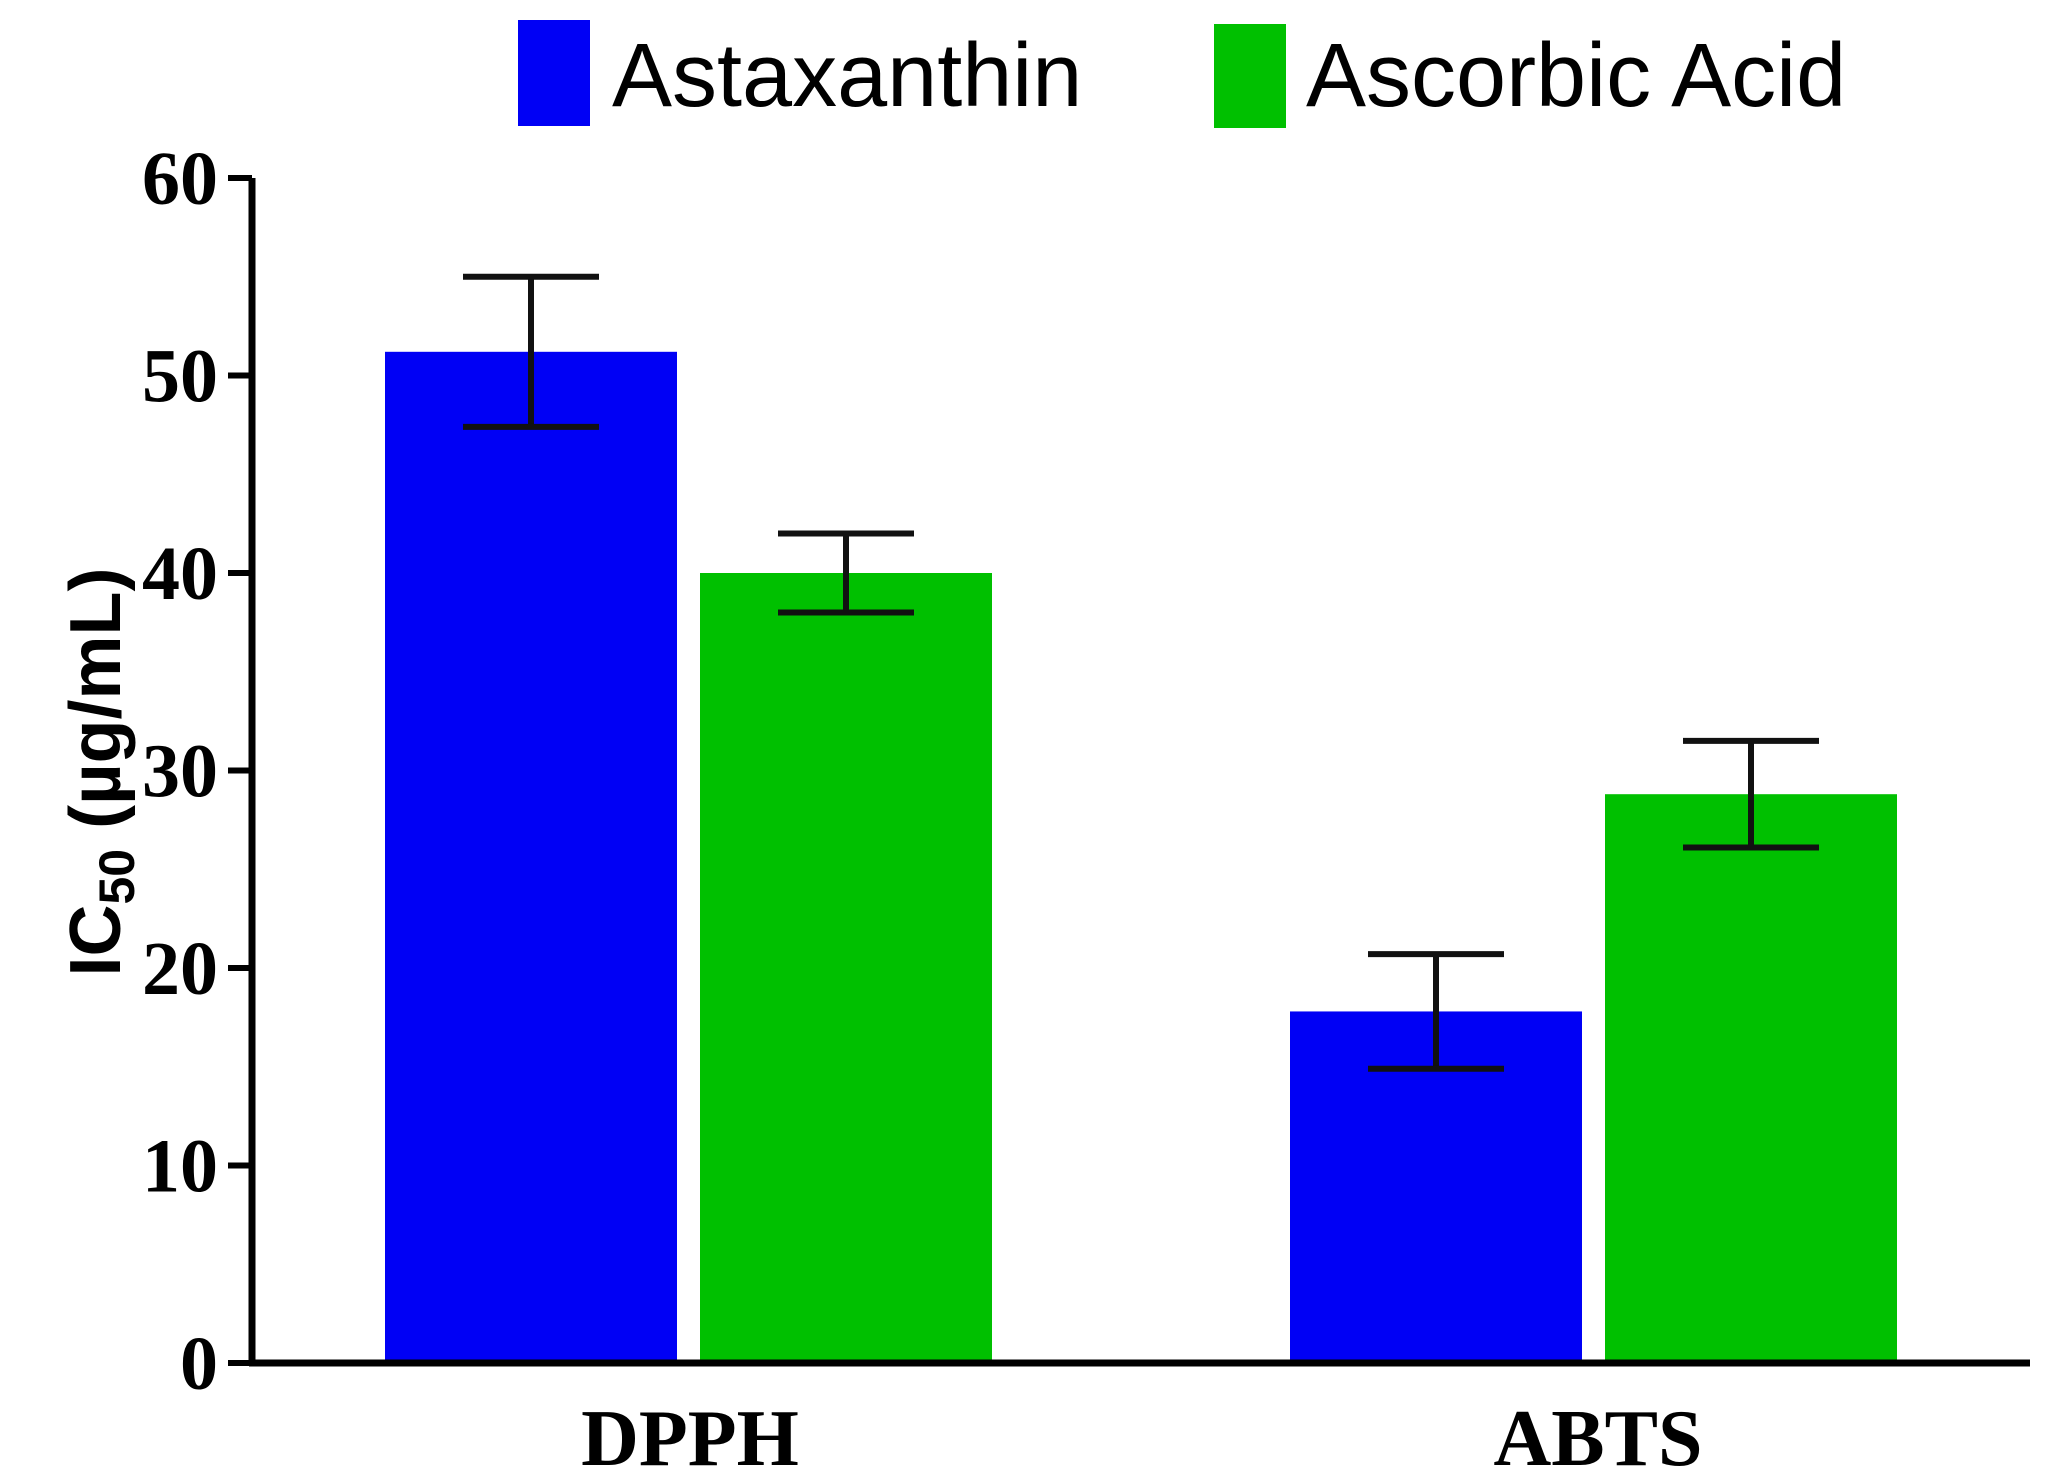 Image resolution: width=2051 pixels, height=1476 pixels. Describe the element at coordinates (117, 877) in the screenshot. I see `y-axis-label-subscript: 50` at that location.